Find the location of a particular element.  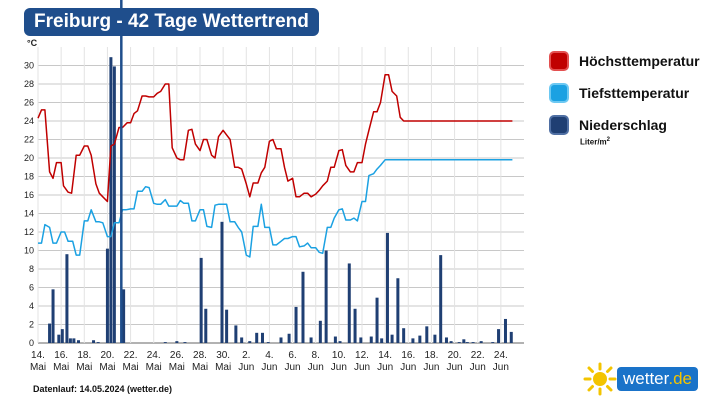

x-tick-day: 10. is located at coordinates (339, 355).